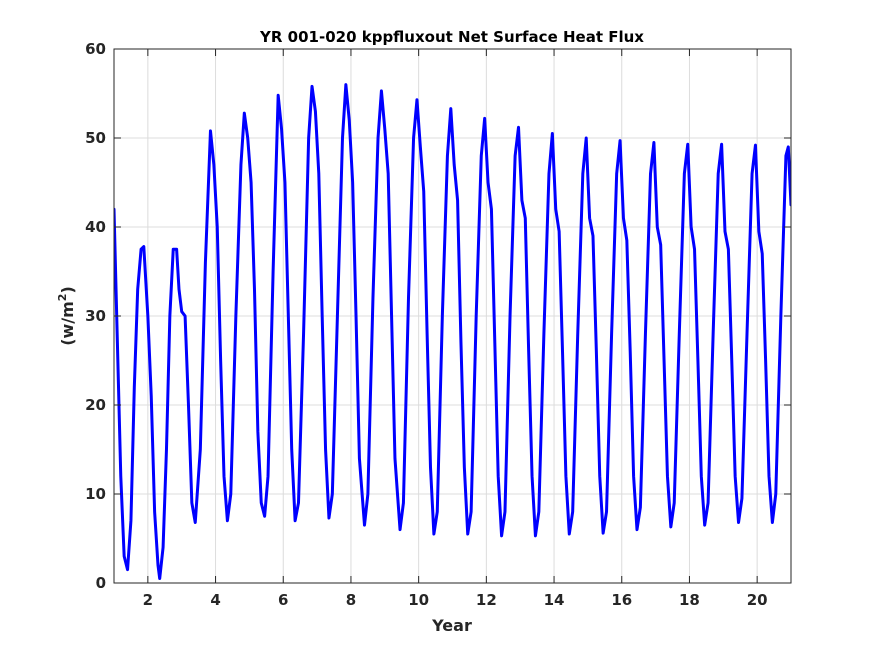 The height and width of the screenshot is (656, 875). What do you see at coordinates (215, 600) in the screenshot?
I see `x-tick-label: 4` at bounding box center [215, 600].